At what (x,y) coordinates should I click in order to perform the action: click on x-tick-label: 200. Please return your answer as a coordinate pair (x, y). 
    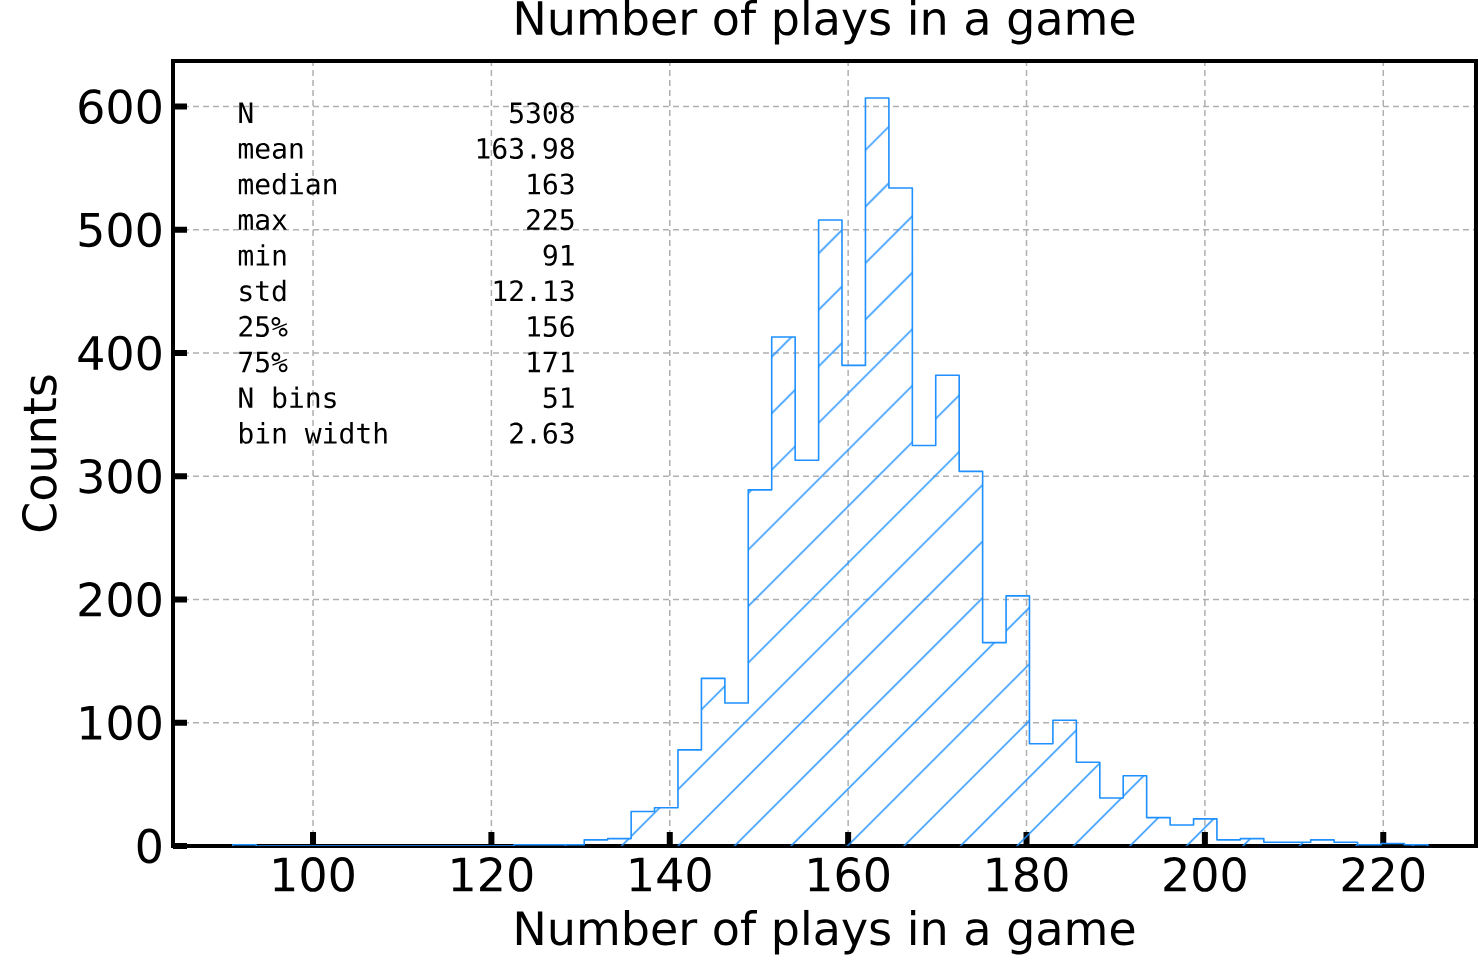
    Looking at the image, I should click on (1205, 874).